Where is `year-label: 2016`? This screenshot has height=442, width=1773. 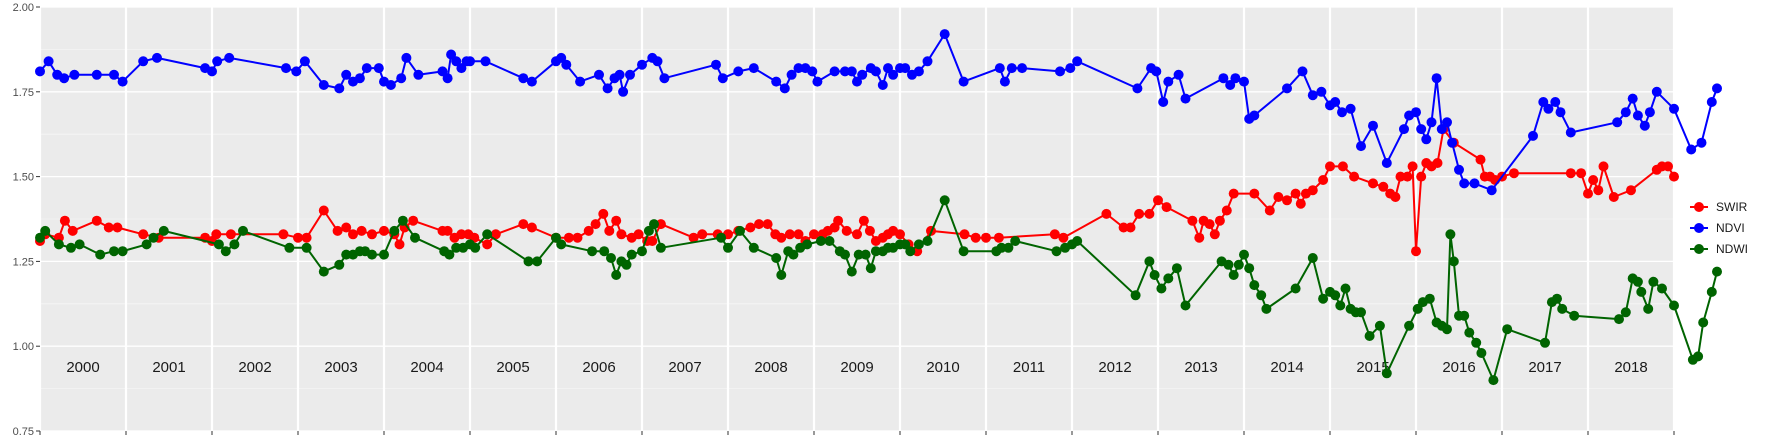
year-label: 2016 is located at coordinates (1458, 367).